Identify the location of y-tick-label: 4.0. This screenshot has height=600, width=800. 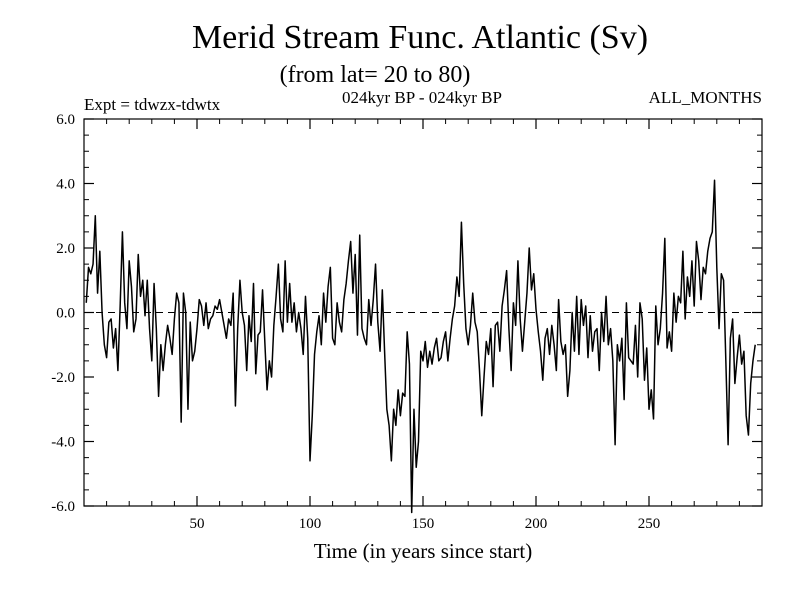
(65, 185).